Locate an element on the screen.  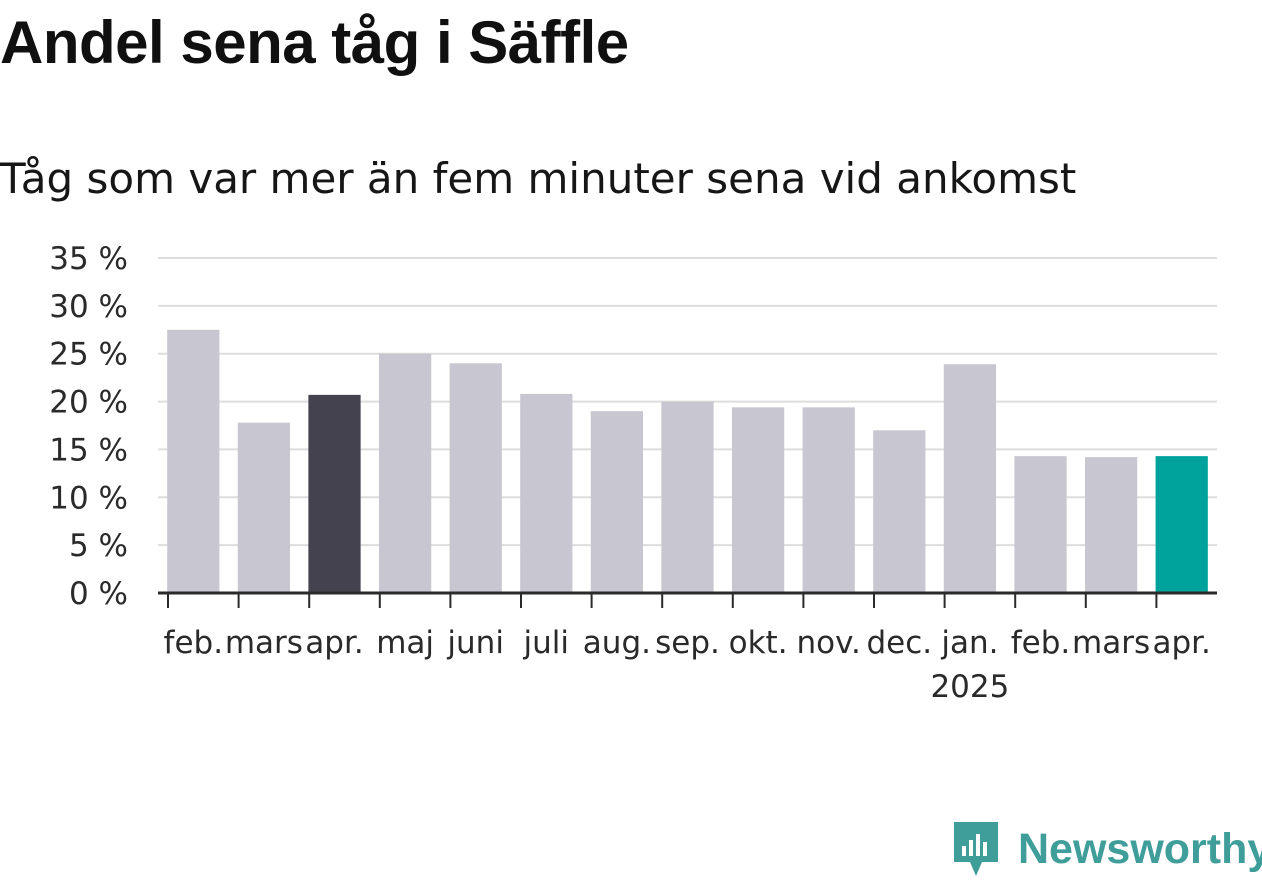
x-tick-label: okt. is located at coordinates (758, 643).